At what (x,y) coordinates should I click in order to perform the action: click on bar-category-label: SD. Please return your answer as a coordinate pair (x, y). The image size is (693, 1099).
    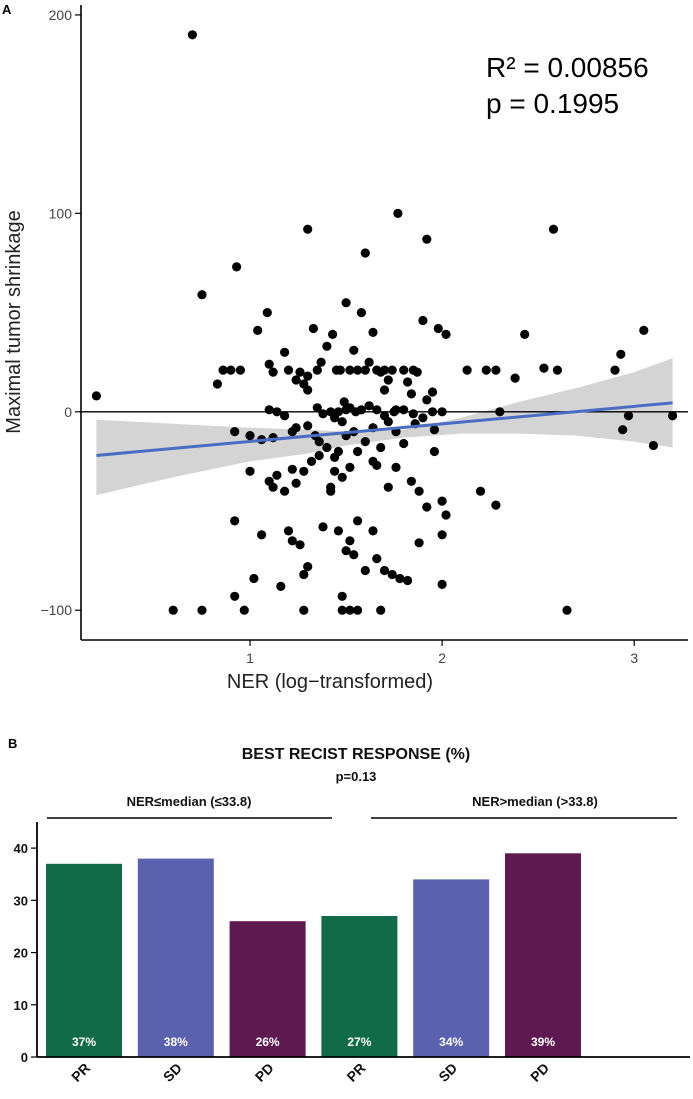
    Looking at the image, I should click on (172, 1072).